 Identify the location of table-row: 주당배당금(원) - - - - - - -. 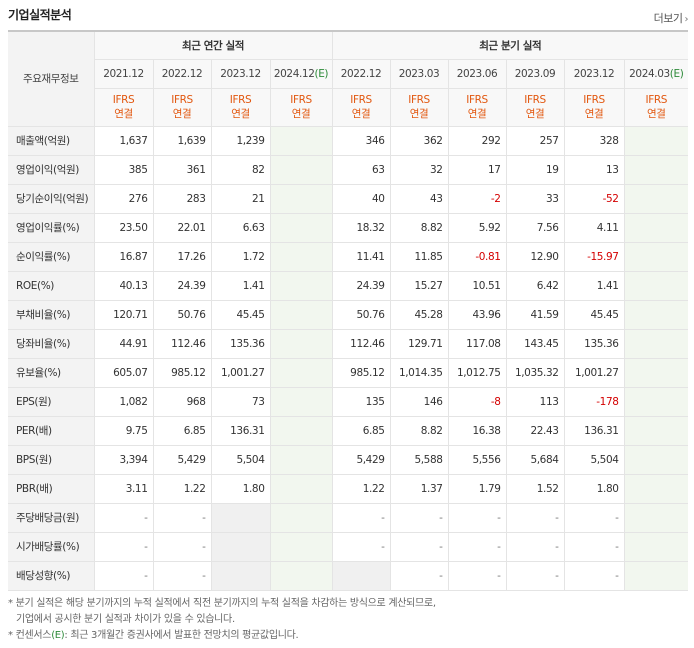
(348, 517).